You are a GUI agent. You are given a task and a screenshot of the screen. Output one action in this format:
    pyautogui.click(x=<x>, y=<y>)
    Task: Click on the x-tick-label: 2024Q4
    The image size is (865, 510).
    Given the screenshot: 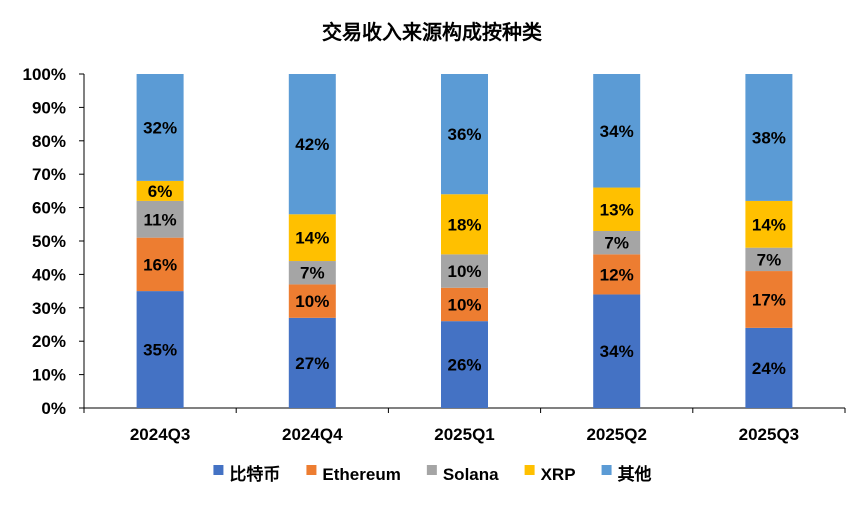 What is the action you would take?
    pyautogui.click(x=312, y=434)
    